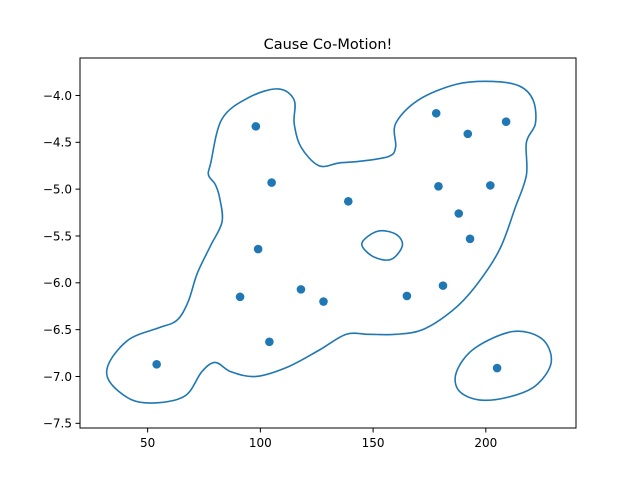 Image resolution: width=640 pixels, height=480 pixels. Describe the element at coordinates (61, 260) in the screenshot. I see `y-axis: −4.0 −4.5 −5.0 −5.5 −6.0 −6.5 −7.0 −7.5` at that location.